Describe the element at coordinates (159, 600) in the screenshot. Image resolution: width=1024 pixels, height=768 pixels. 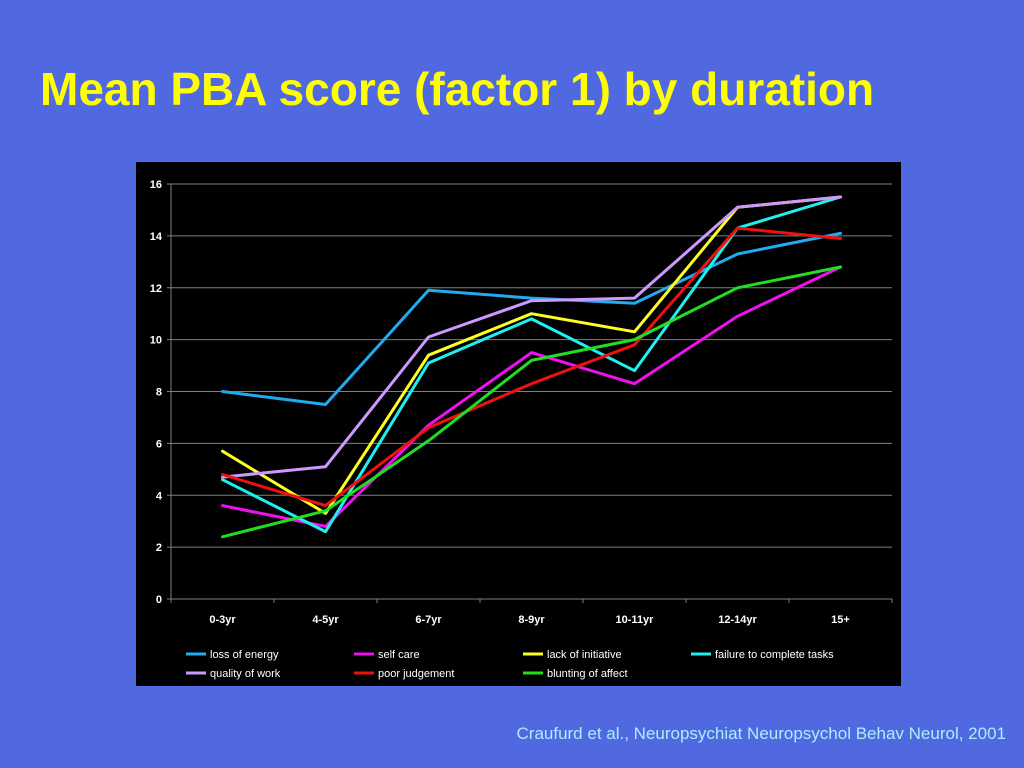
I see `y-tick-label: 0` at that location.